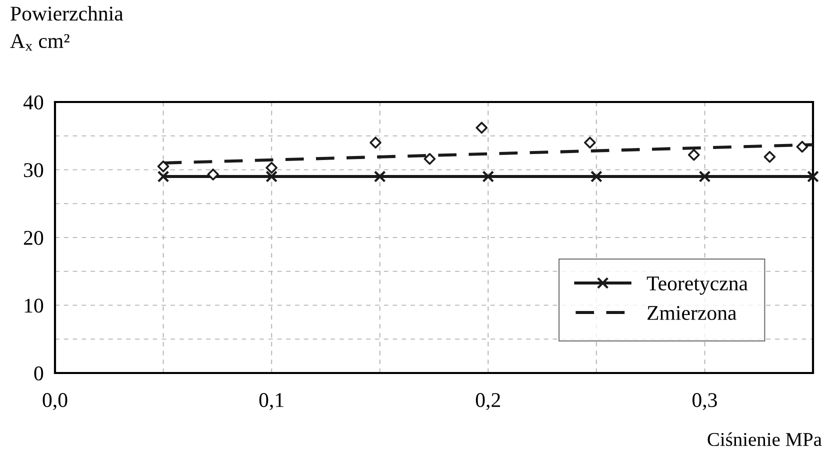  What do you see at coordinates (692, 313) in the screenshot?
I see `legend-label: Zmierzona` at bounding box center [692, 313].